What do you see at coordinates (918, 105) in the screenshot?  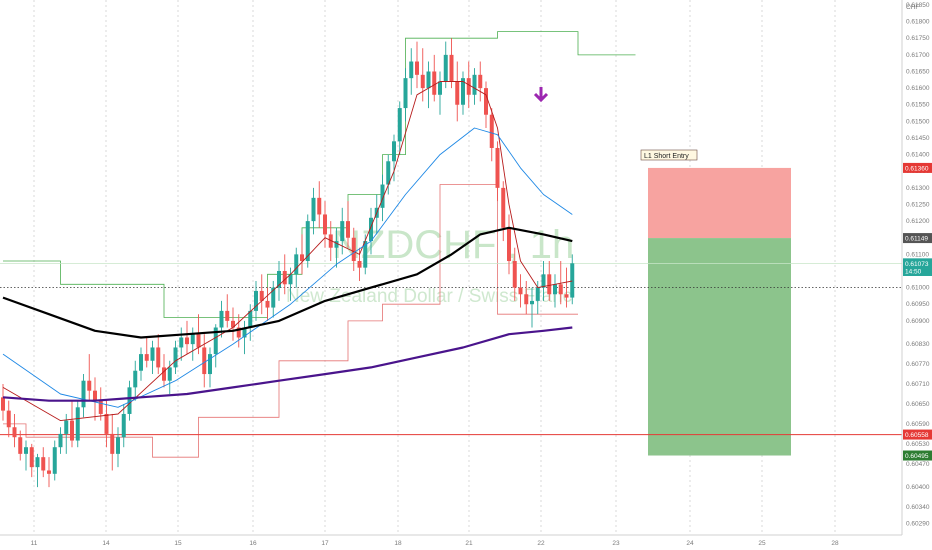 I see `price-tick-label: 0.61550` at bounding box center [918, 105].